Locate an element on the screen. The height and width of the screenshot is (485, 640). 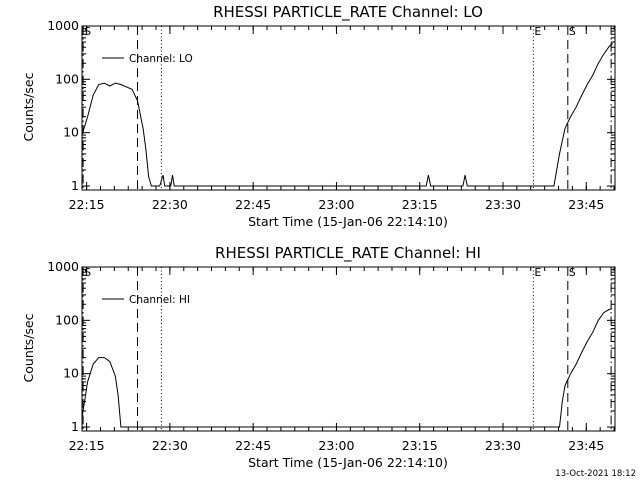
timestamp-label: 13-Oct-2021 18:12 is located at coordinates (595, 474).